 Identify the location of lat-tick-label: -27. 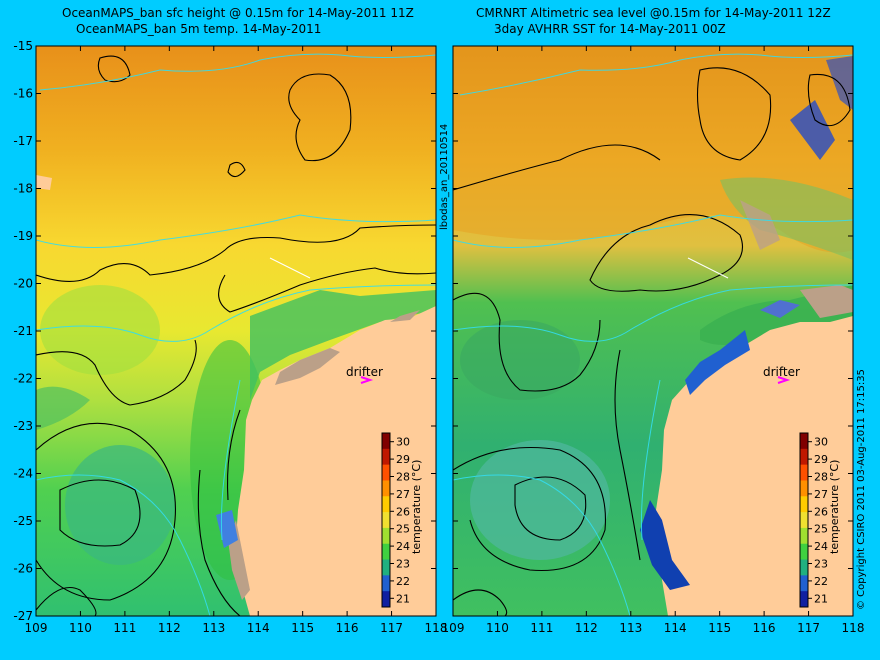
(23, 616).